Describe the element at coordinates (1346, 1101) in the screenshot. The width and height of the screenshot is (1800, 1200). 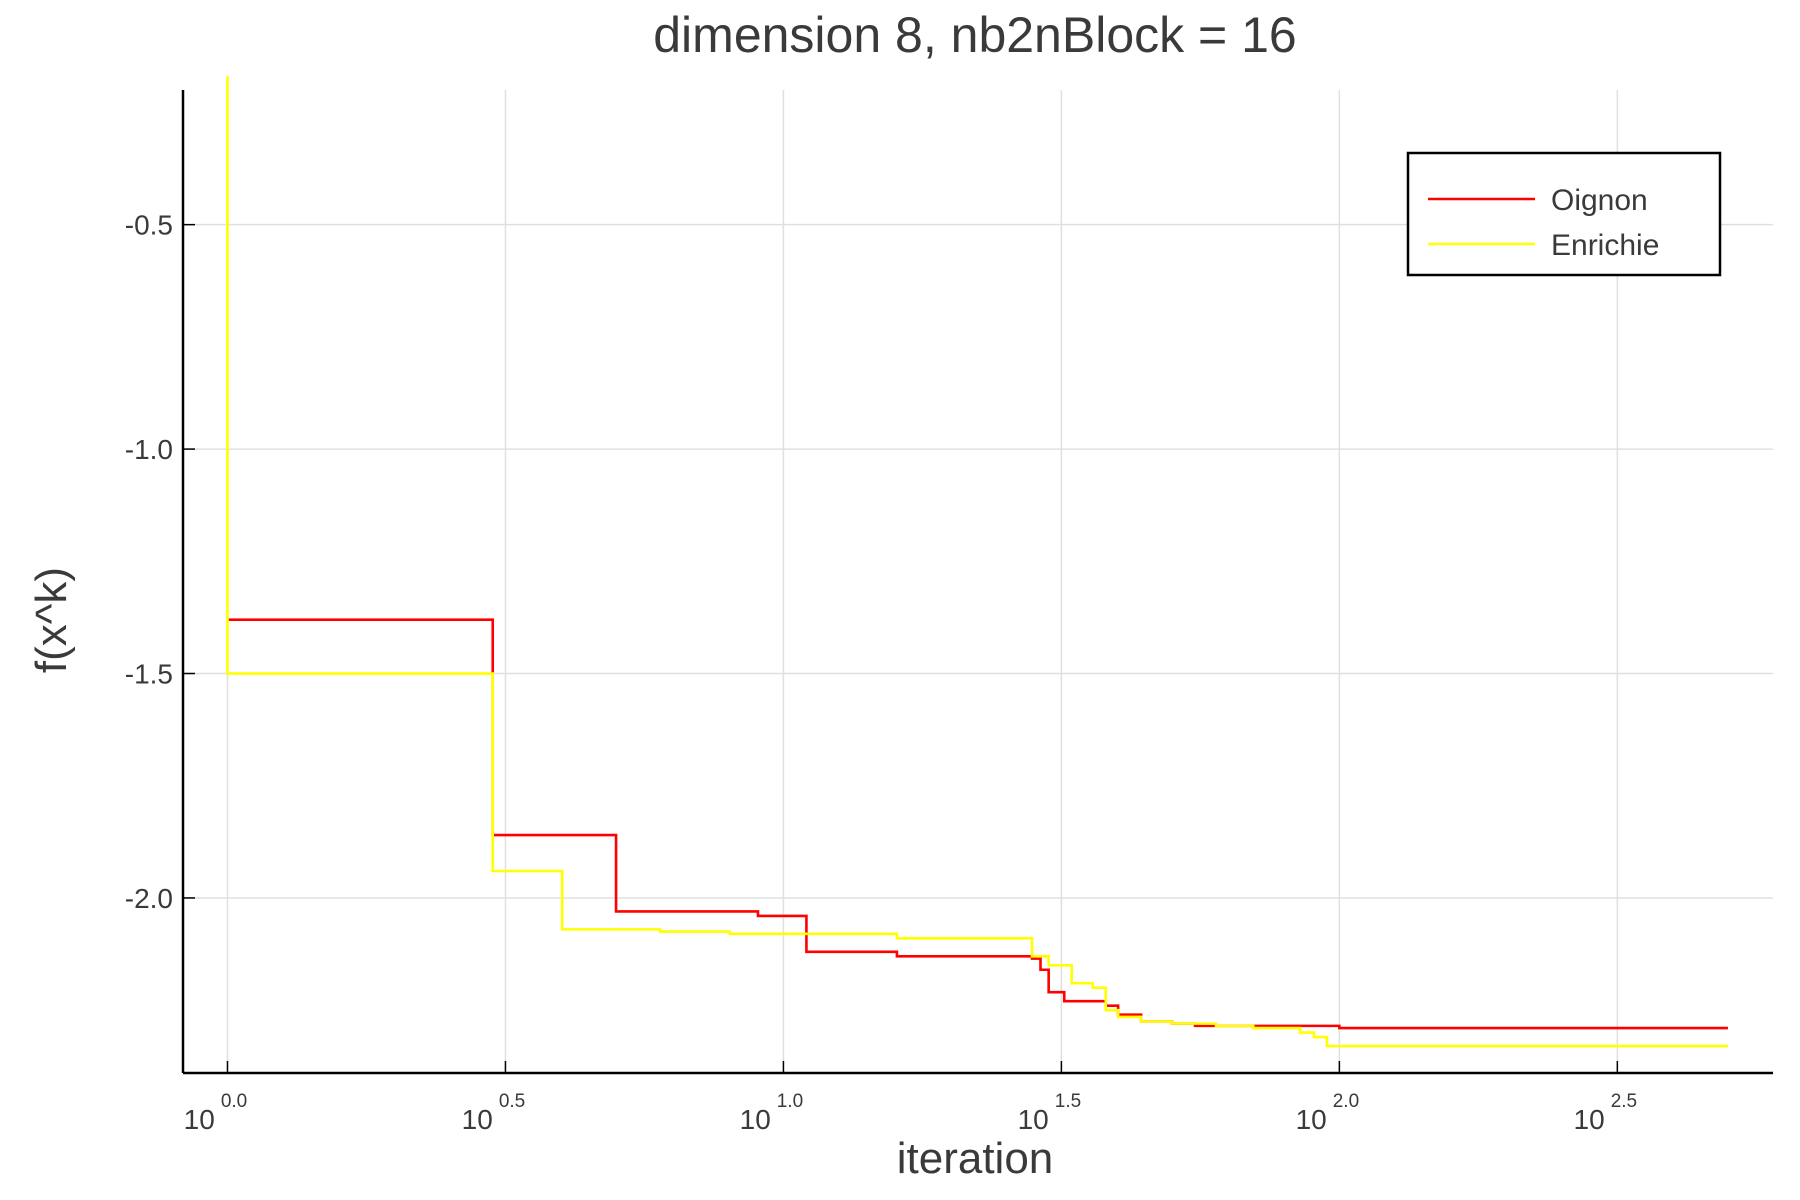
I see `x-tick-exponent: 2.0` at that location.